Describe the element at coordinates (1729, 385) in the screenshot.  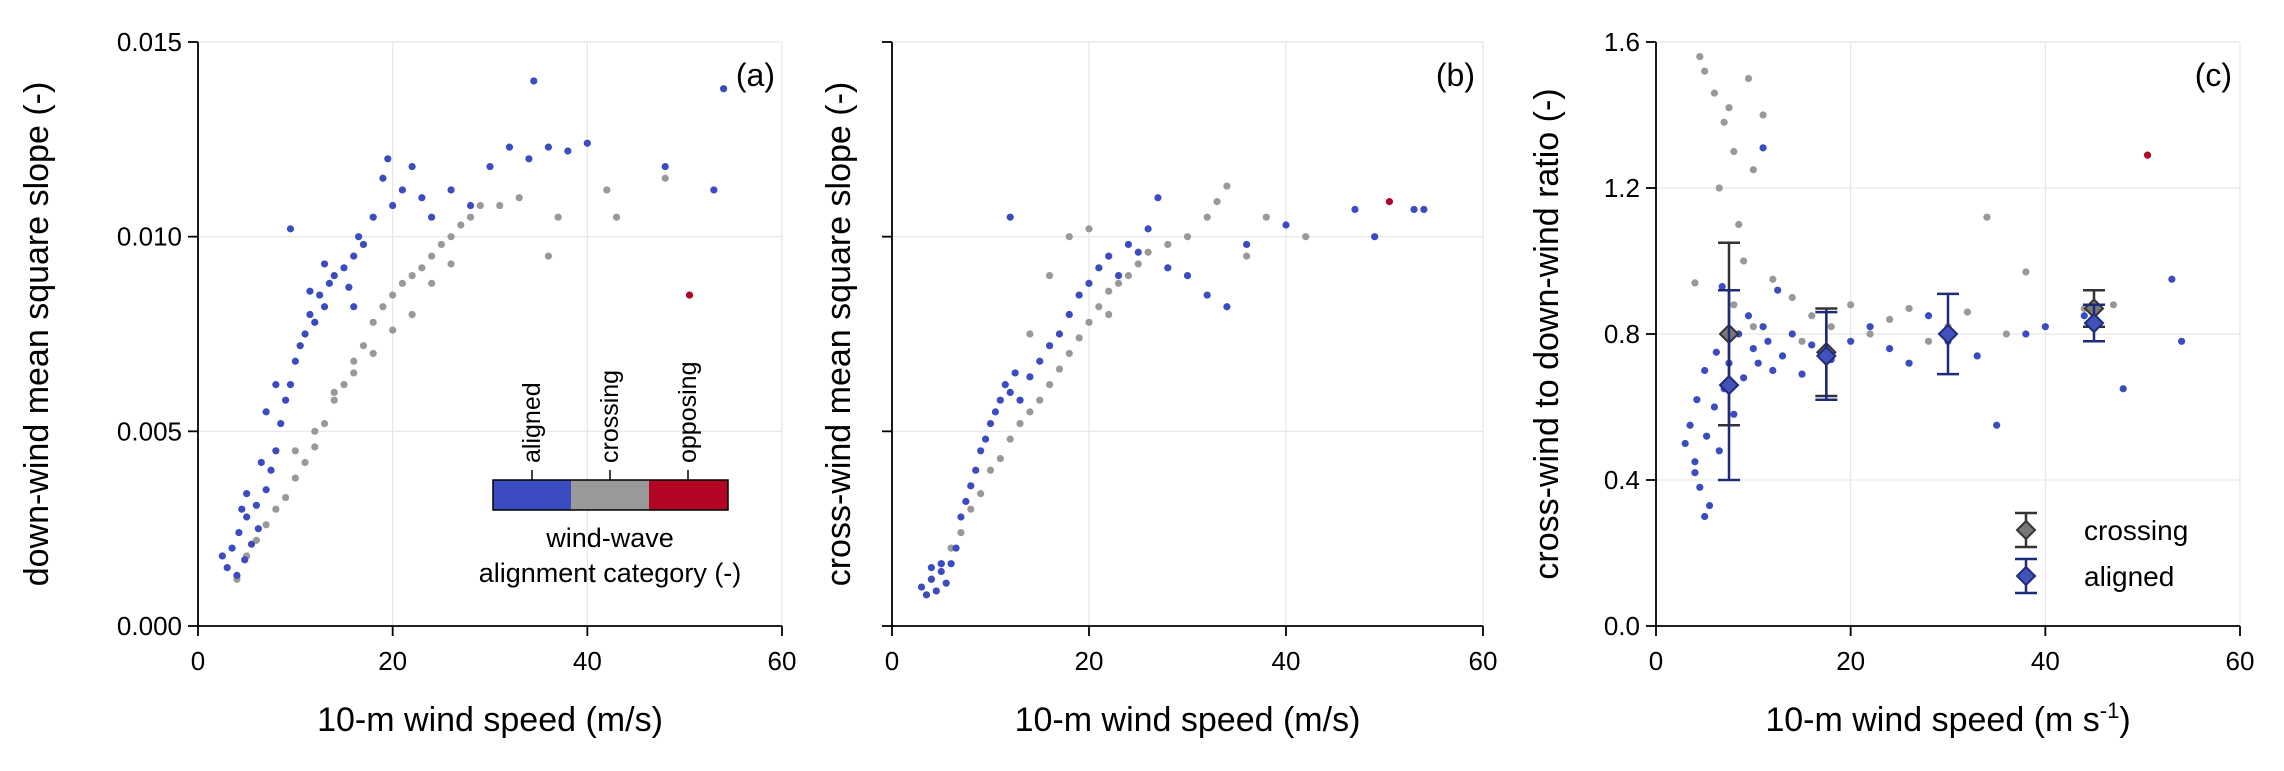
I see `binned-marker-aligned` at that location.